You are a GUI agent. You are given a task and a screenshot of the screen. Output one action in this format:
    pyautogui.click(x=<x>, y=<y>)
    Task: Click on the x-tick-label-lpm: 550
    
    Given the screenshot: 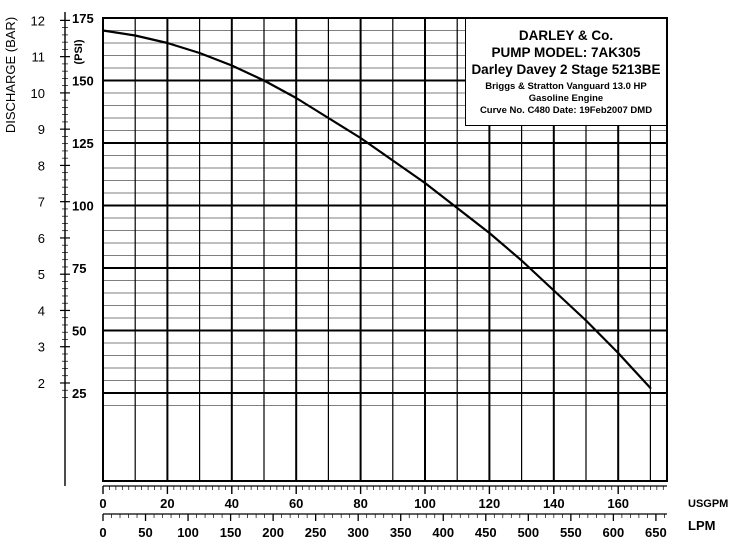 What is the action you would take?
    pyautogui.click(x=571, y=532)
    